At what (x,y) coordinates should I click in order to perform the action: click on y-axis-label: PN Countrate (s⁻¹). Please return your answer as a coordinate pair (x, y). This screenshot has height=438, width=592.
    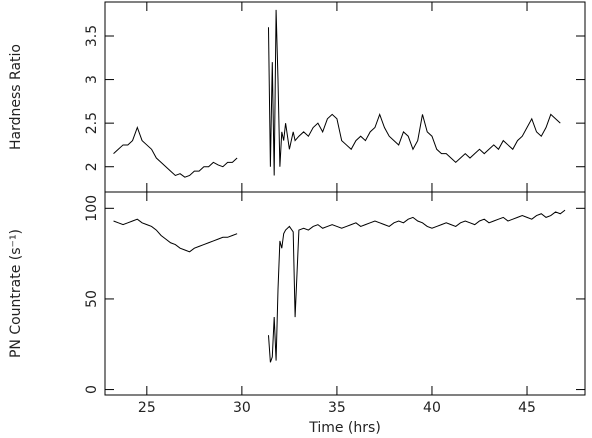
    Looking at the image, I should click on (16, 293).